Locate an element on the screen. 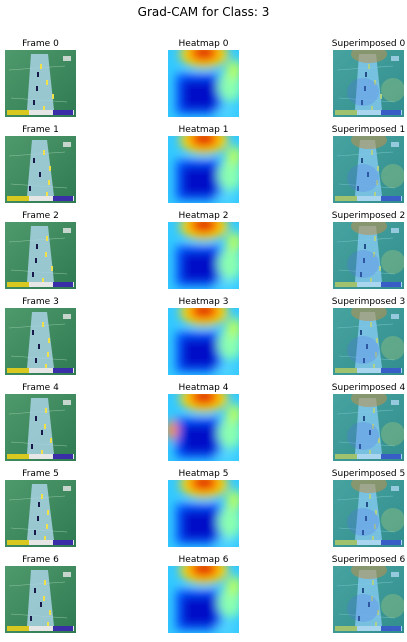  frame-label: Frame 0 is located at coordinates (40, 44).